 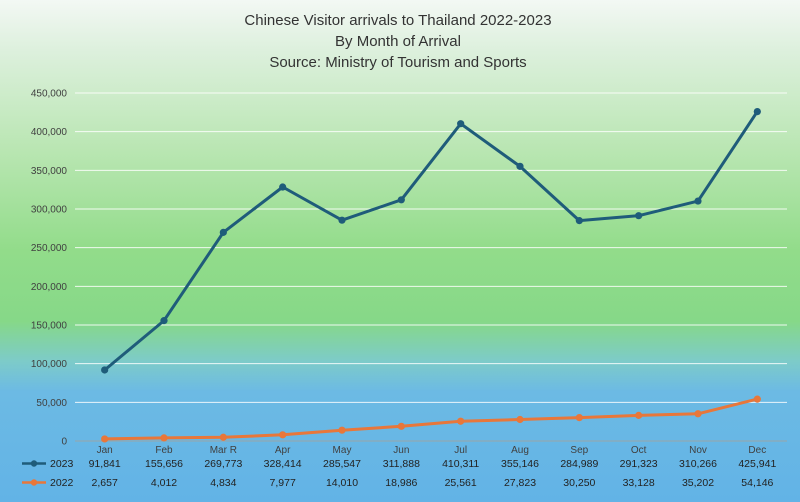 What do you see at coordinates (757, 483) in the screenshot?
I see `data-table-cell: 54,146` at bounding box center [757, 483].